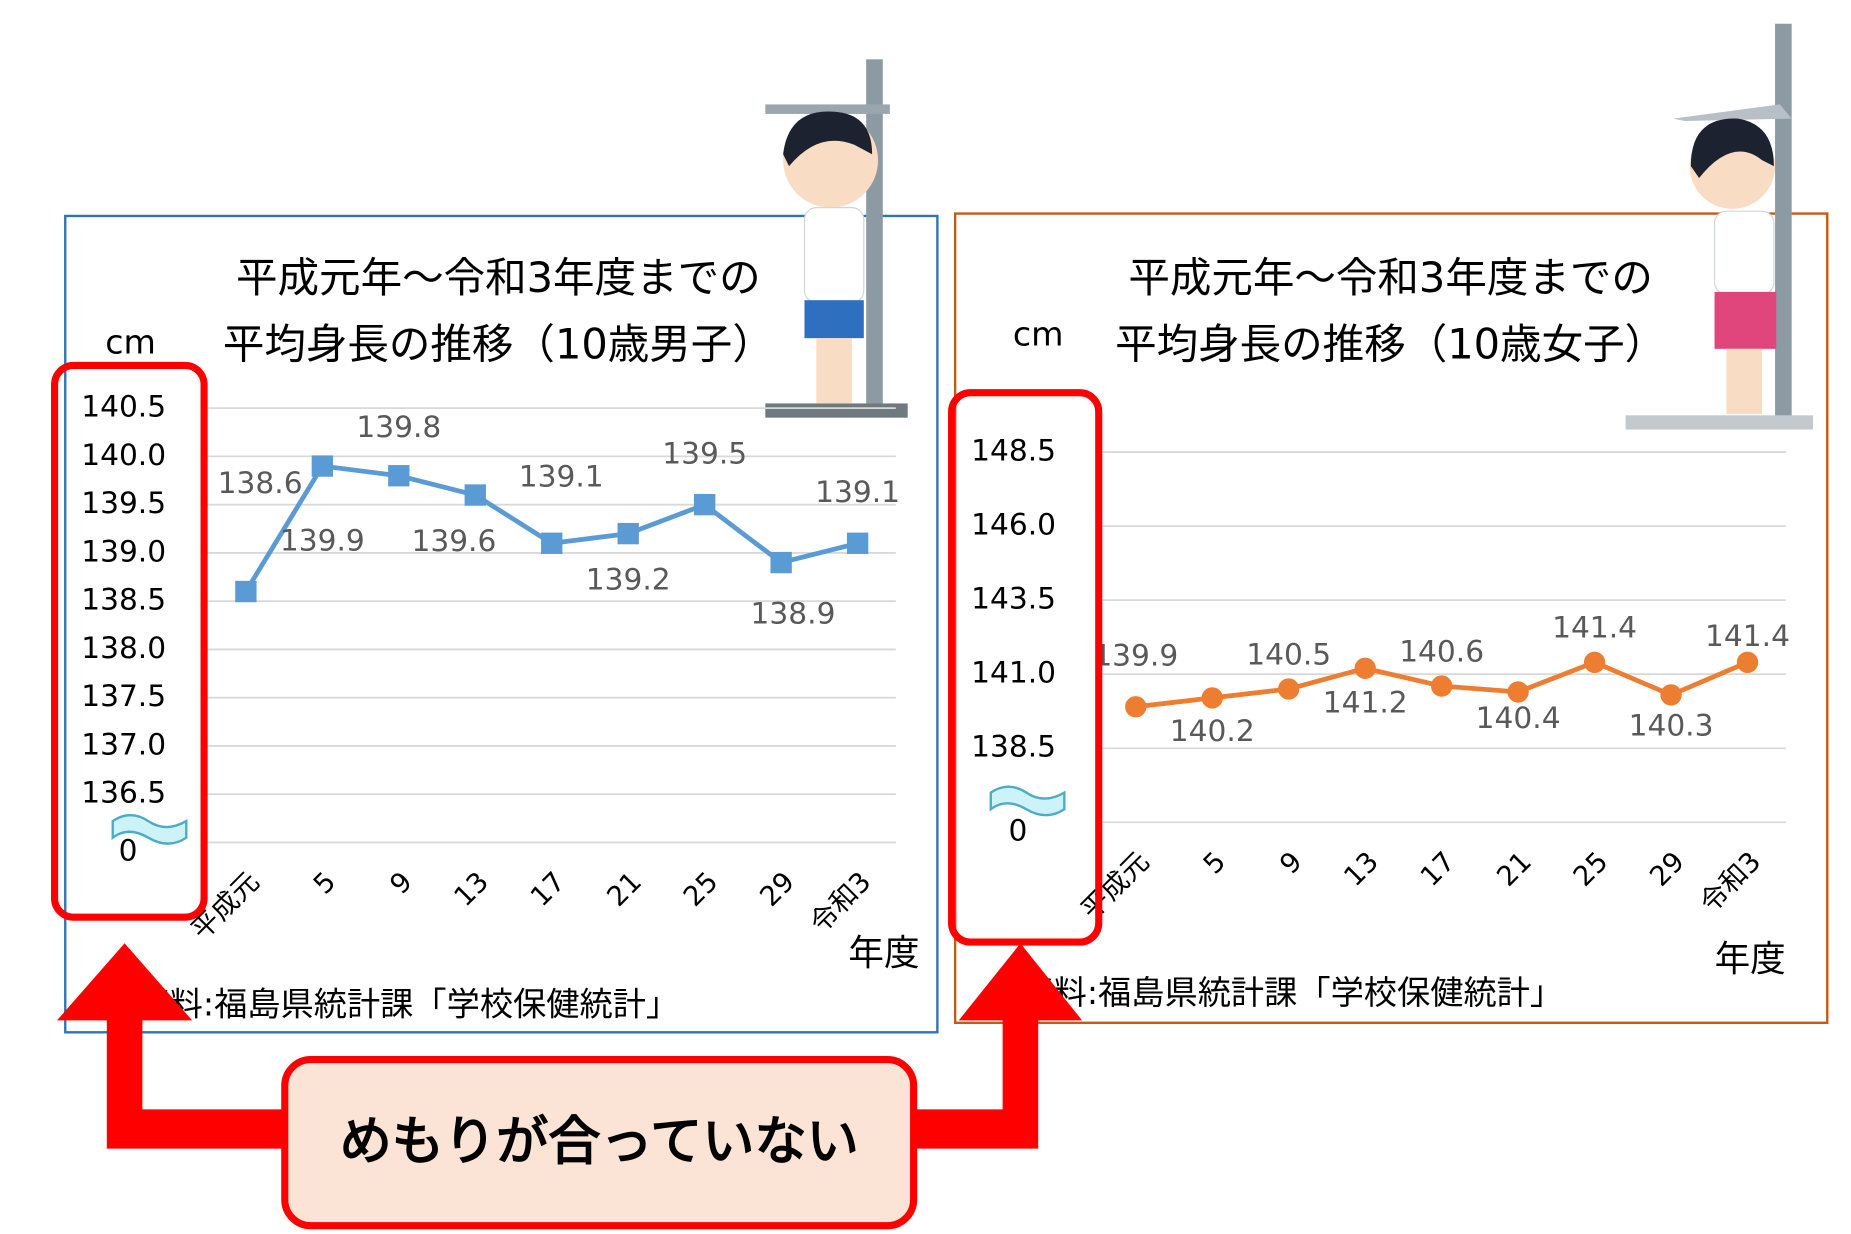 Image resolution: width=1851 pixels, height=1234 pixels. Describe the element at coordinates (123, 695) in the screenshot. I see `y-tick-label: 137.5` at that location.